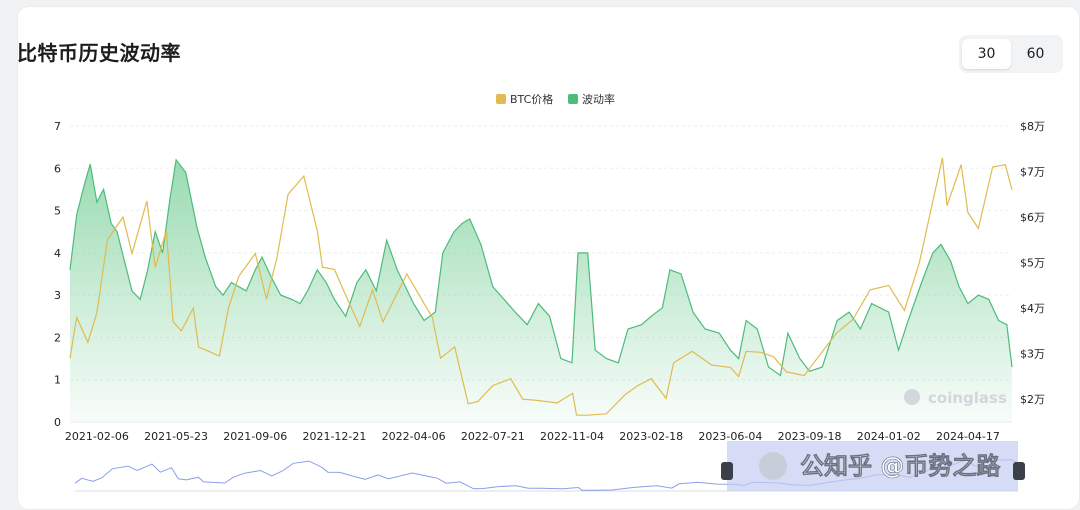 This screenshot has height=510, width=1080. I want to click on x-tick-label: 2024-04-17, so click(968, 436).